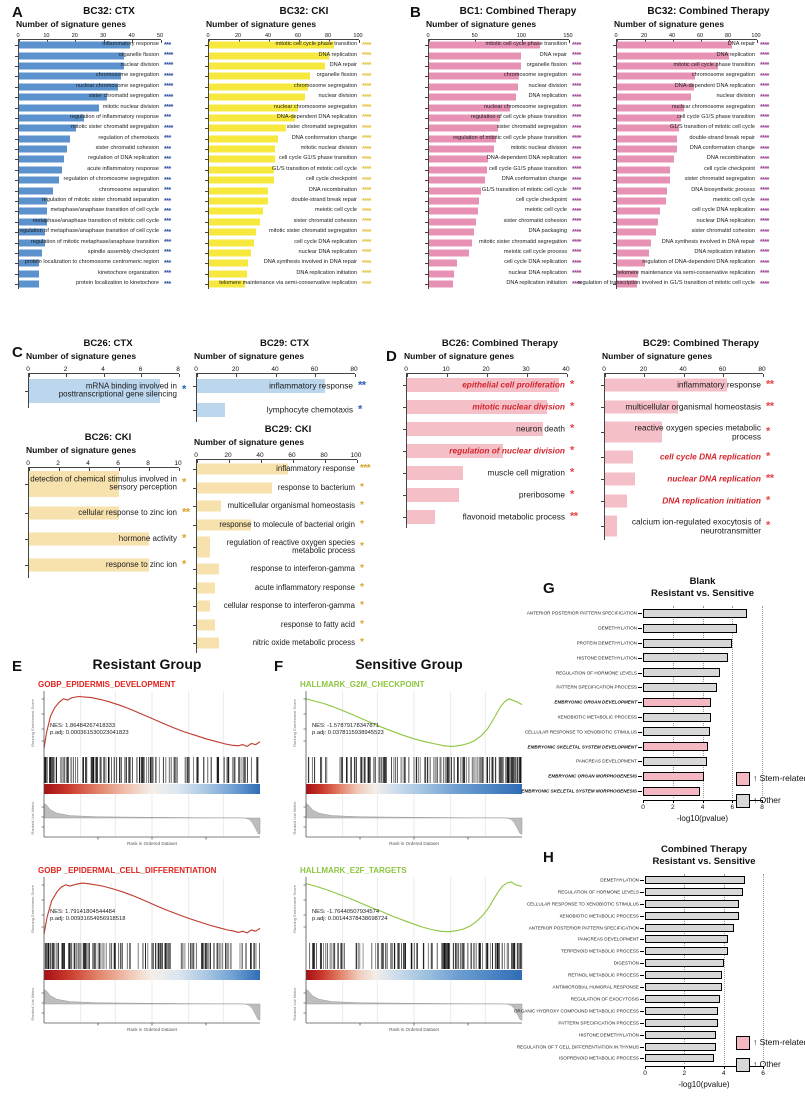  I want to click on bar-label: cell cycle G1/S phase transition, so click(317, 158).